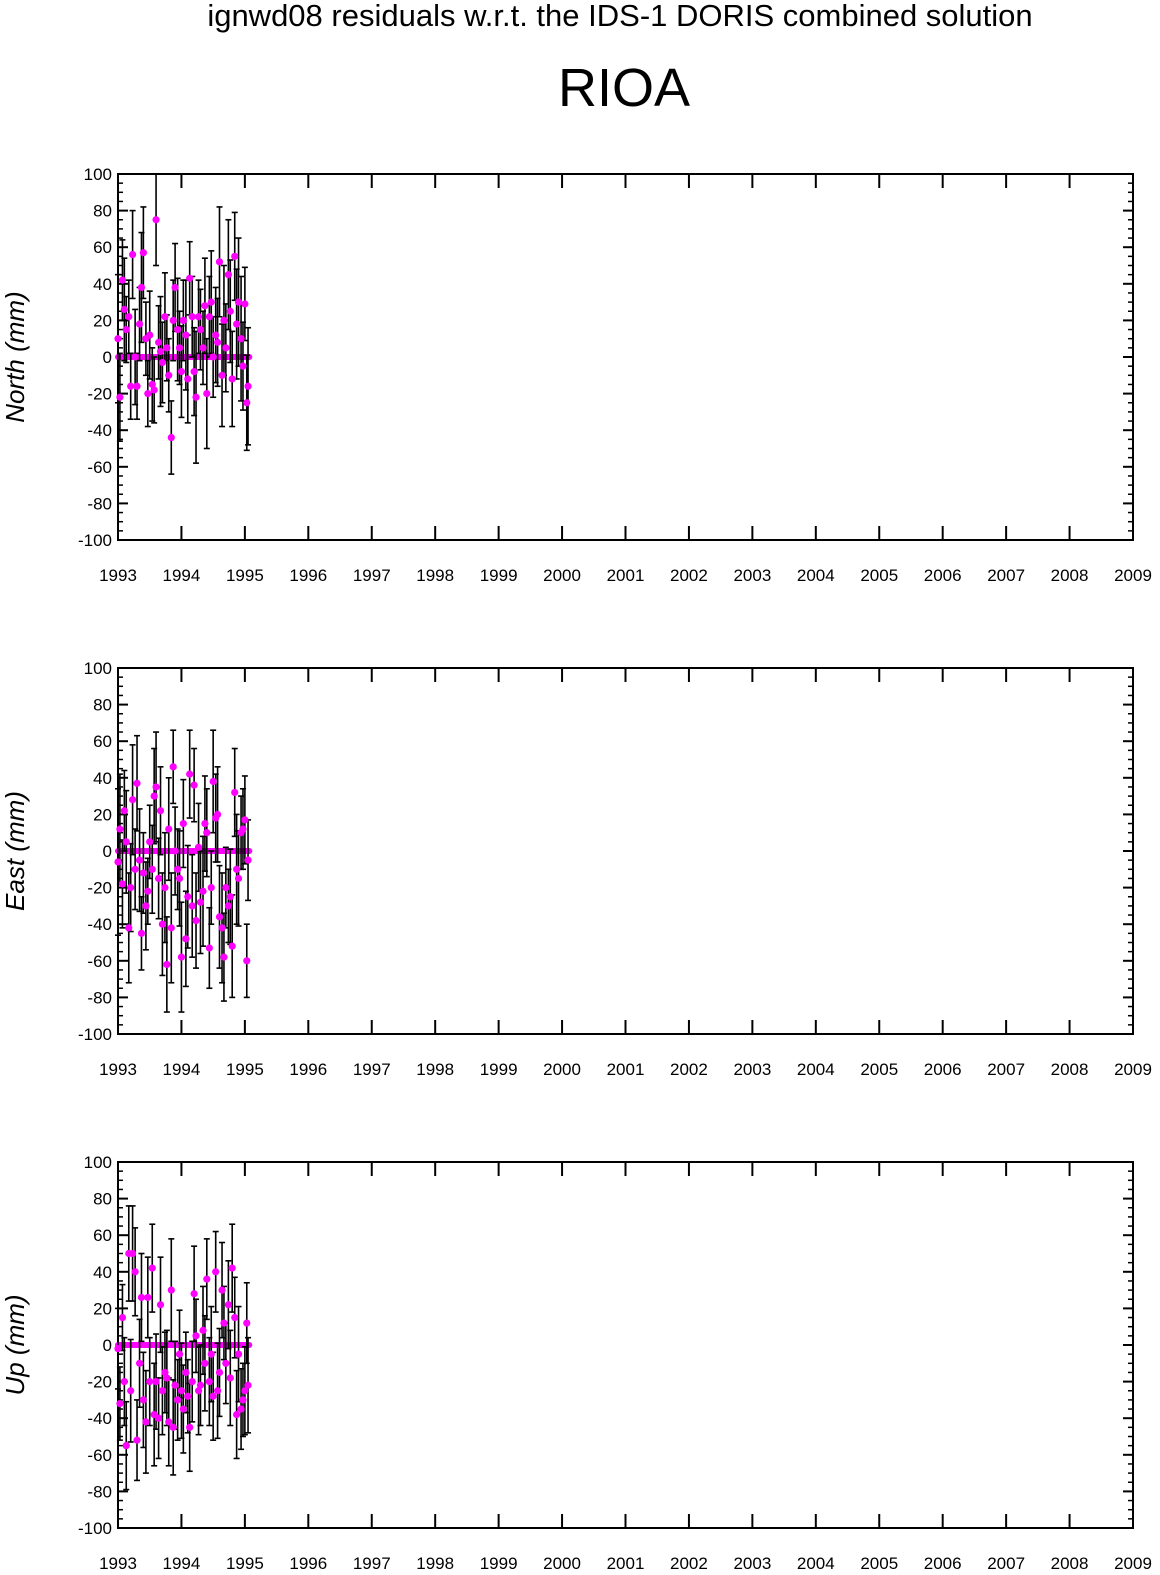 This screenshot has width=1160, height=1575. Describe the element at coordinates (15, 1344) in the screenshot. I see `y-axis-label: Up (mm)` at that location.